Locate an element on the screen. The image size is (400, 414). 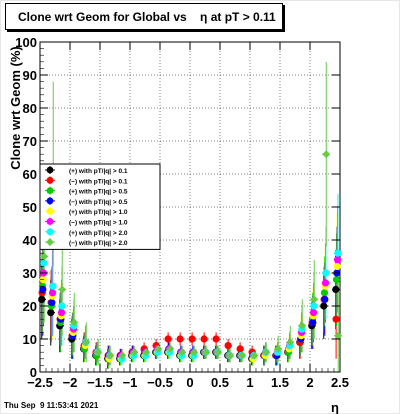
legend-label: (−) with pT/|q| > 1.0 is located at coordinates (98, 223).